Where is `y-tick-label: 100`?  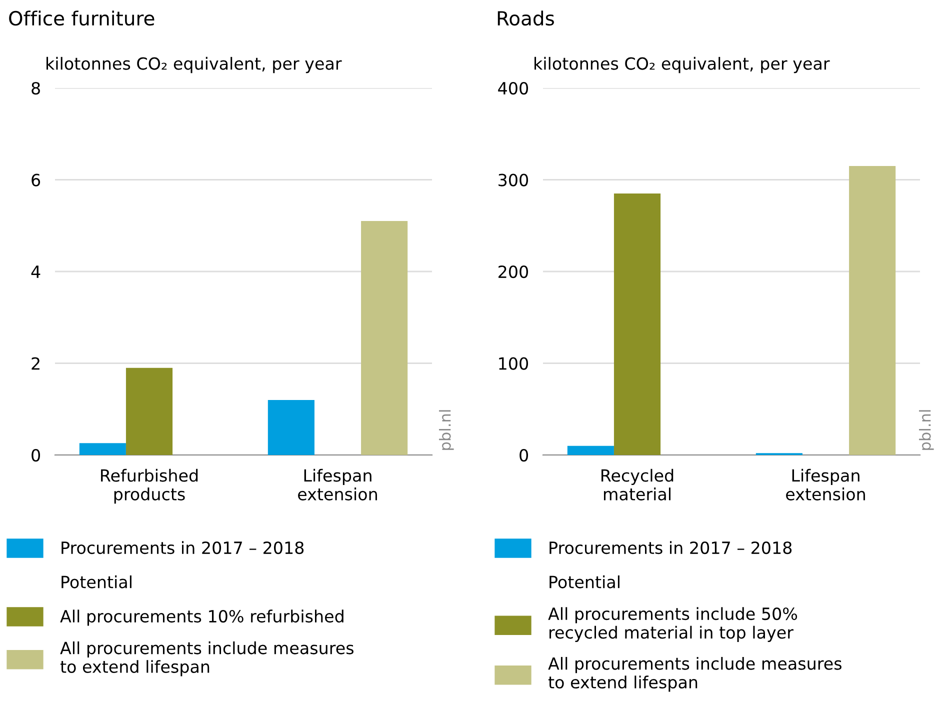
y-tick-label: 100 is located at coordinates (513, 363).